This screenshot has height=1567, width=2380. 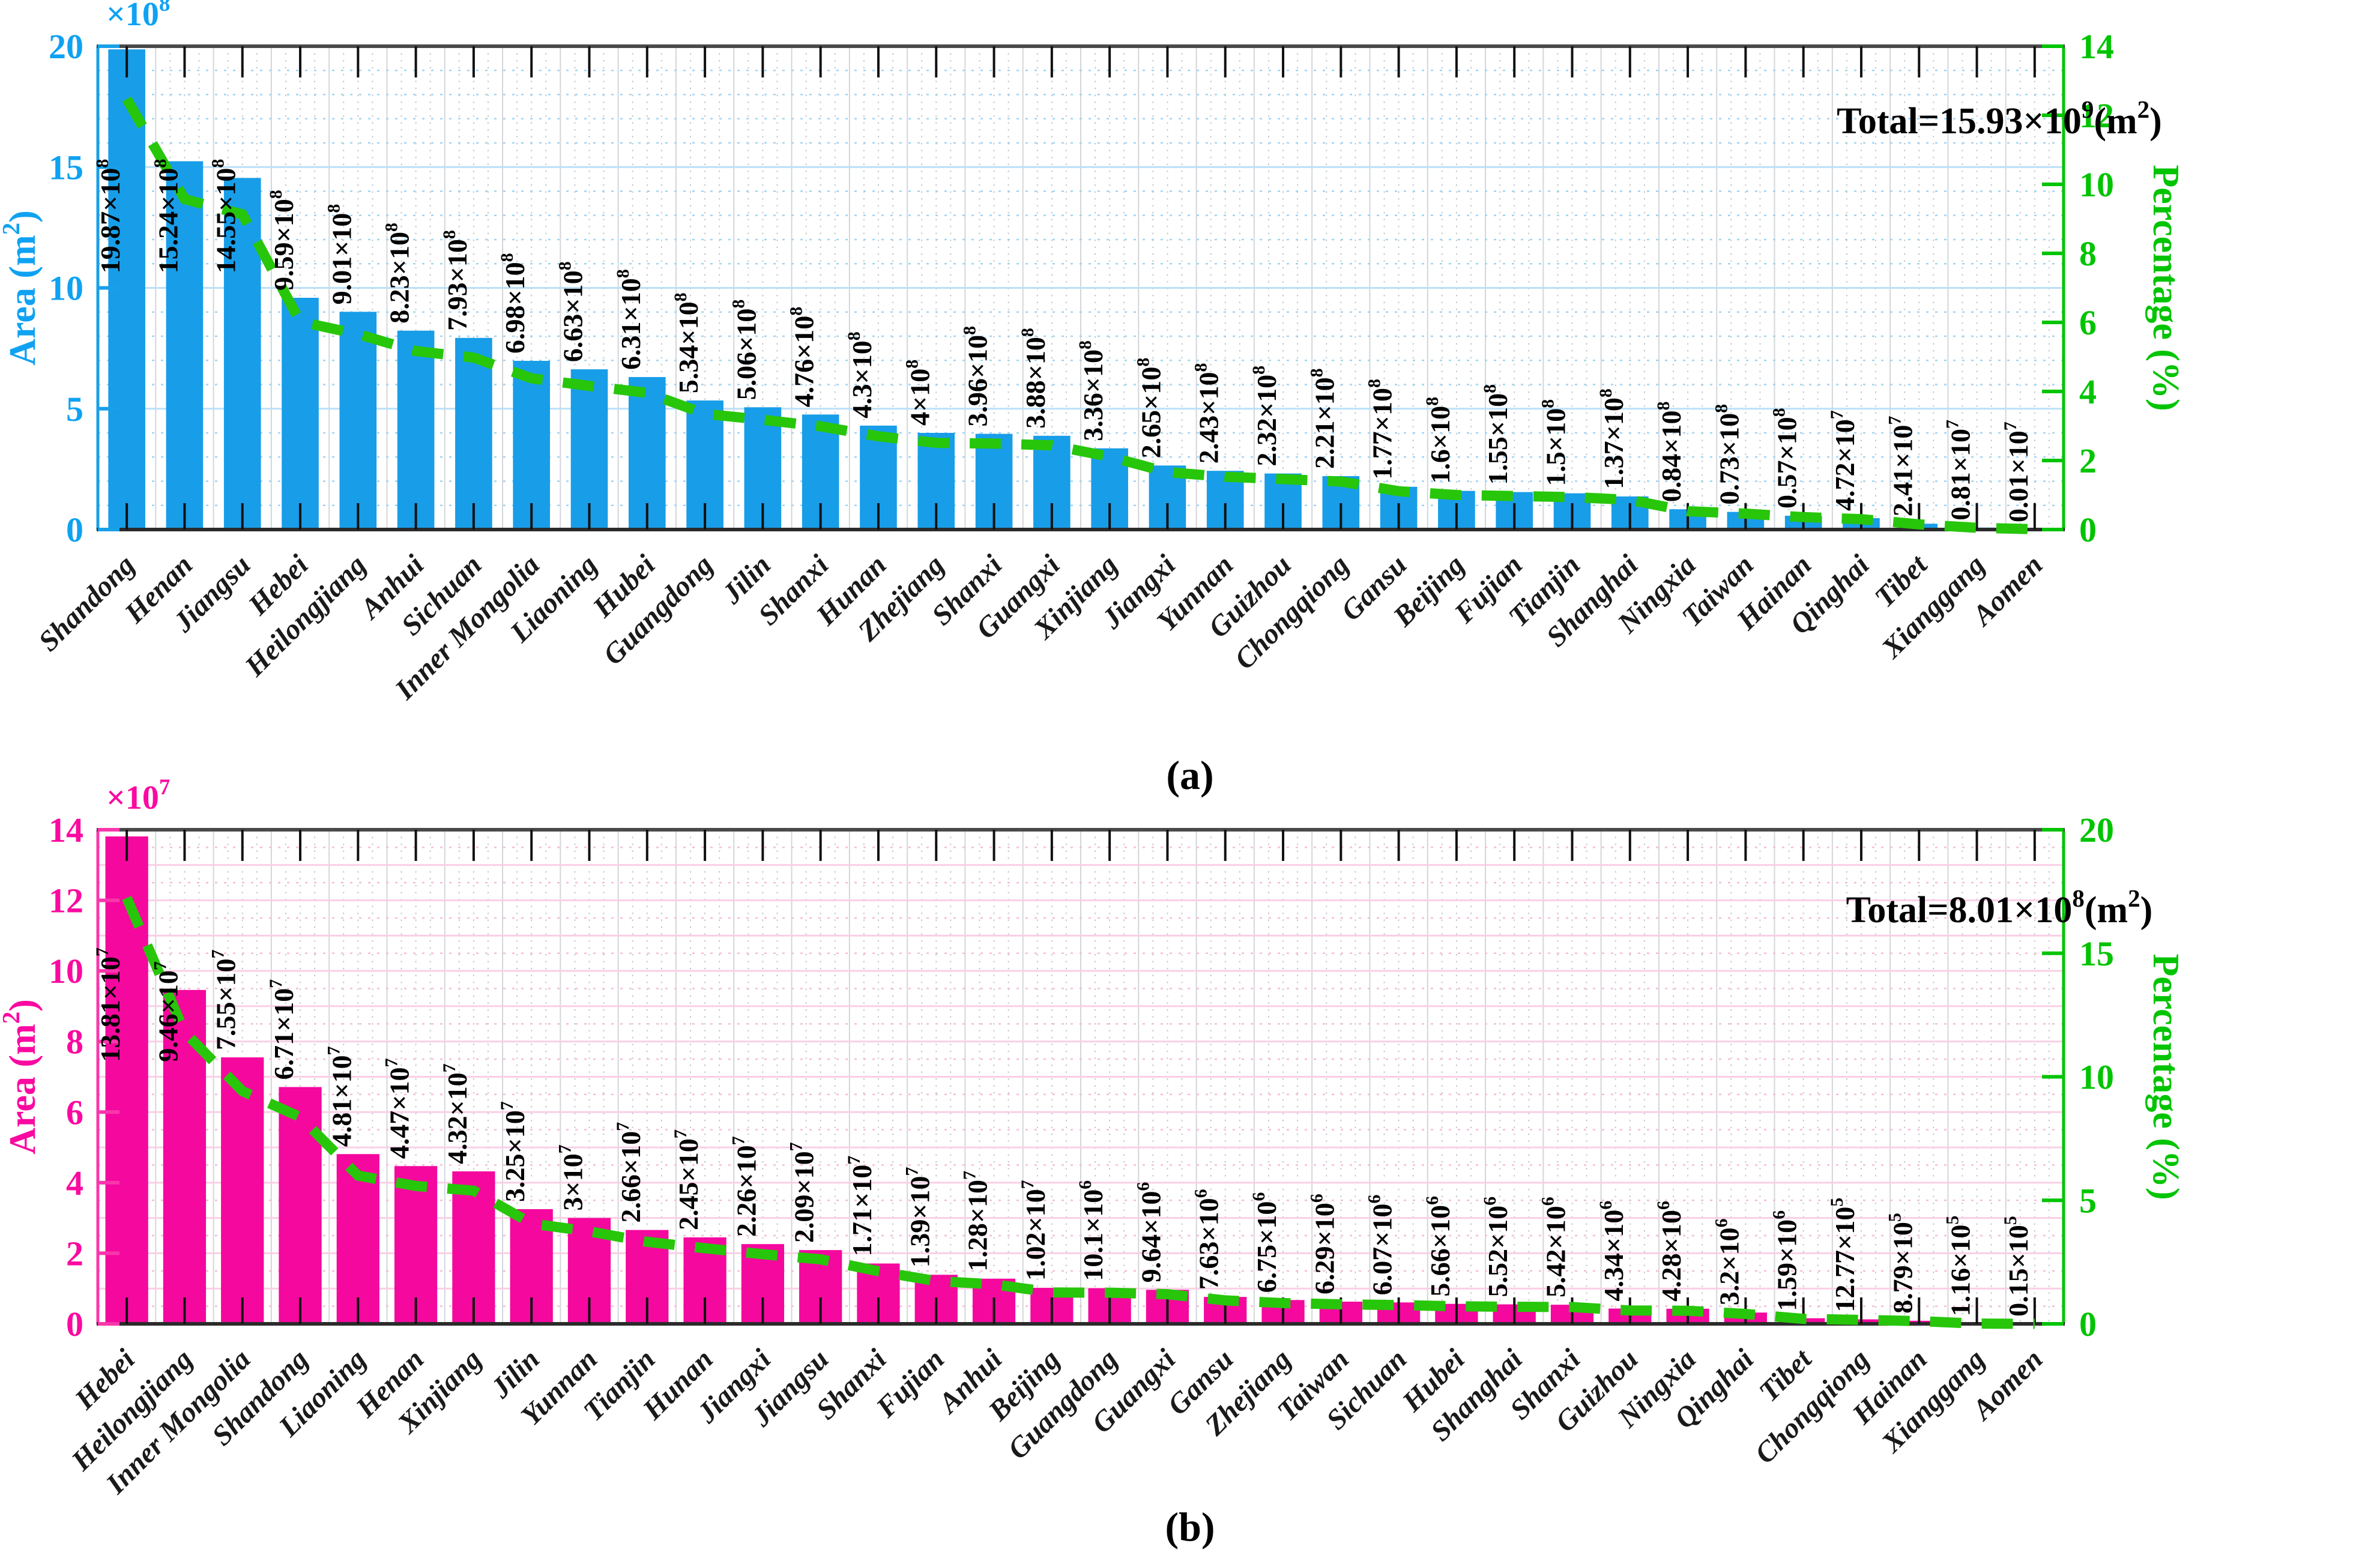 I want to click on bar-heilongjiang, so click(x=358, y=421).